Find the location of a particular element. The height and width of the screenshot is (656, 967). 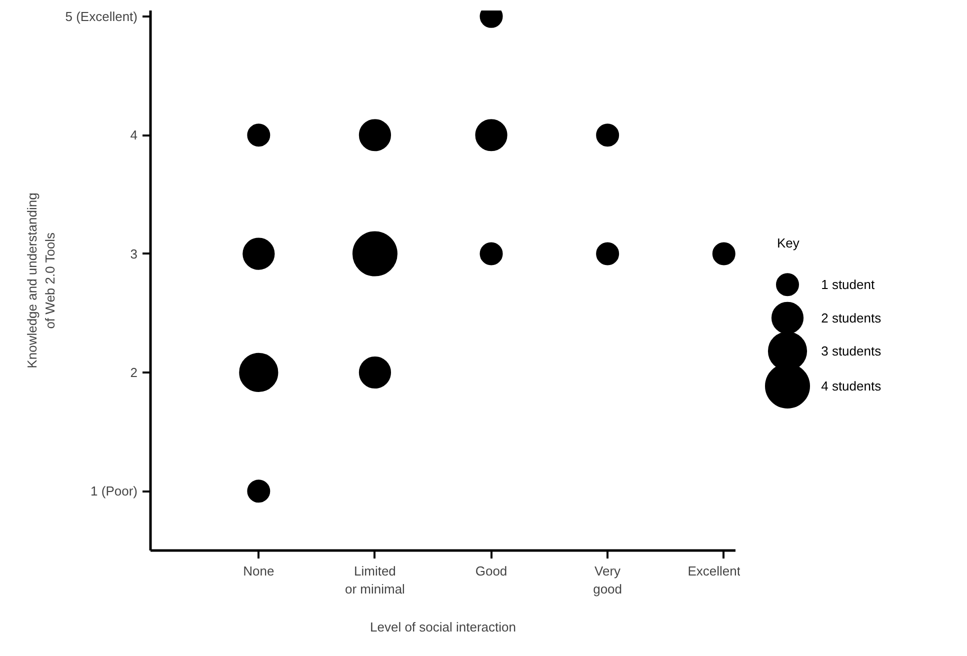

legend-title: Key is located at coordinates (788, 243).